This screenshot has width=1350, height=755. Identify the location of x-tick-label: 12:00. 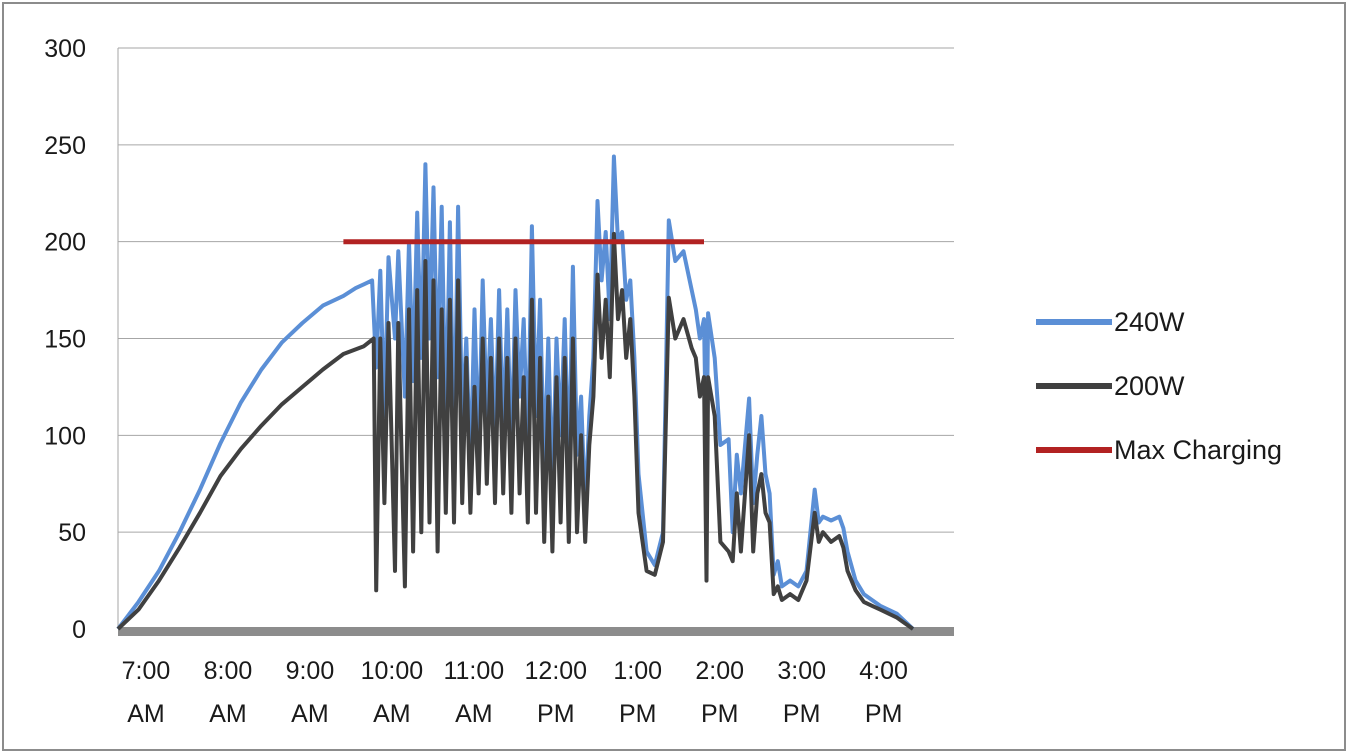
(556, 671).